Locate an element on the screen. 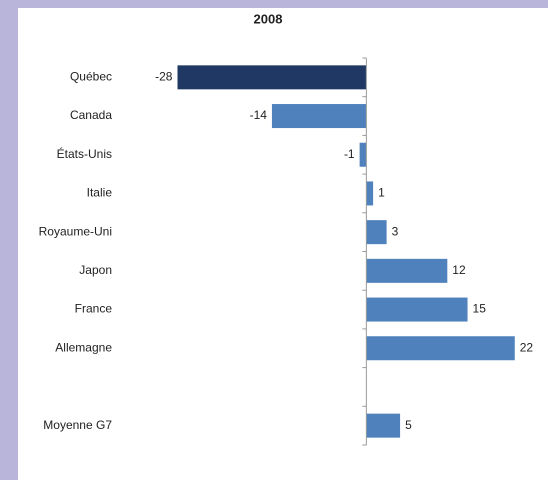  y-tick-label: France is located at coordinates (94, 309).